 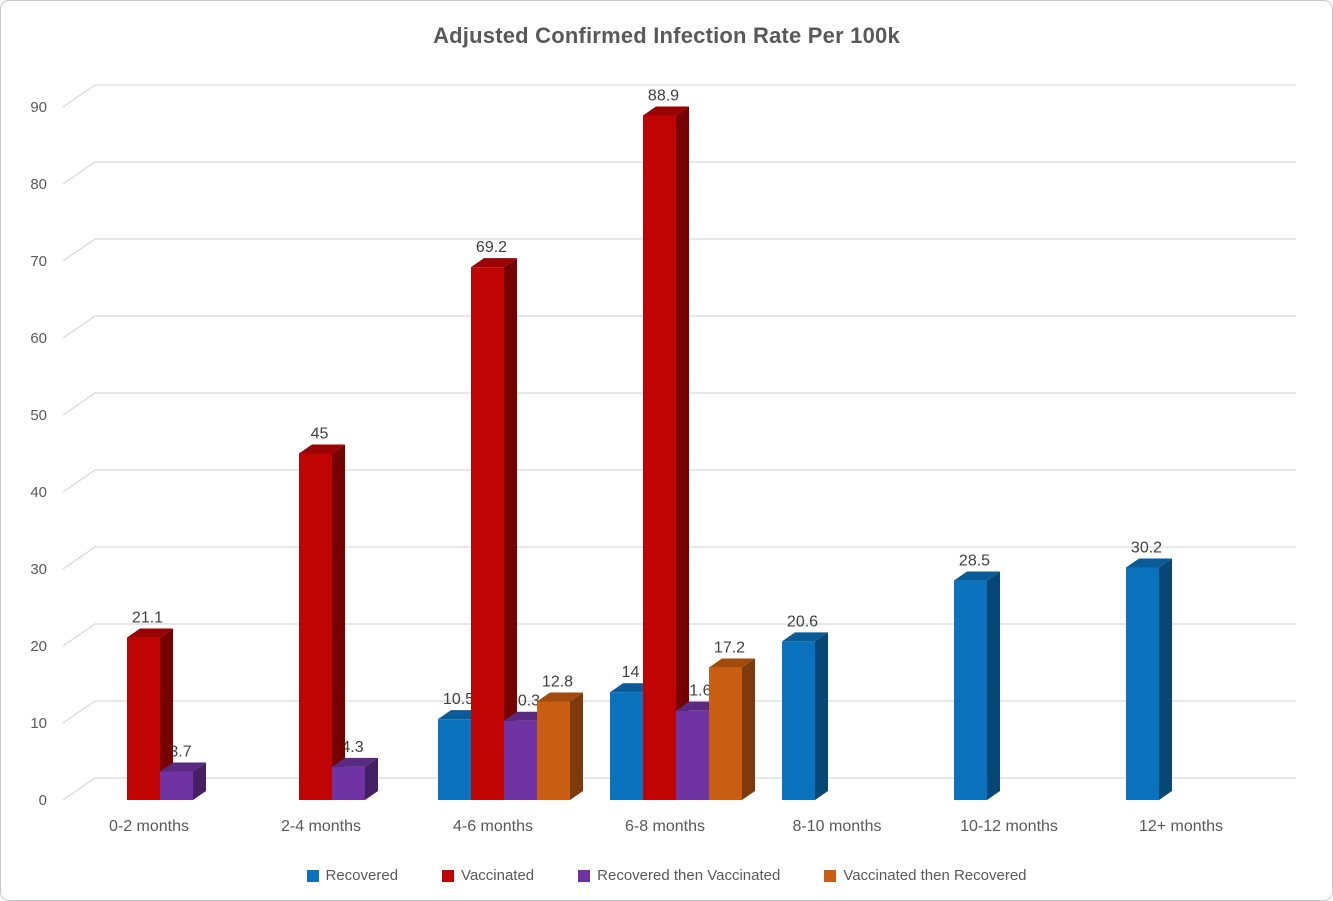 What do you see at coordinates (498, 875) in the screenshot?
I see `legend-label: Vaccinated` at bounding box center [498, 875].